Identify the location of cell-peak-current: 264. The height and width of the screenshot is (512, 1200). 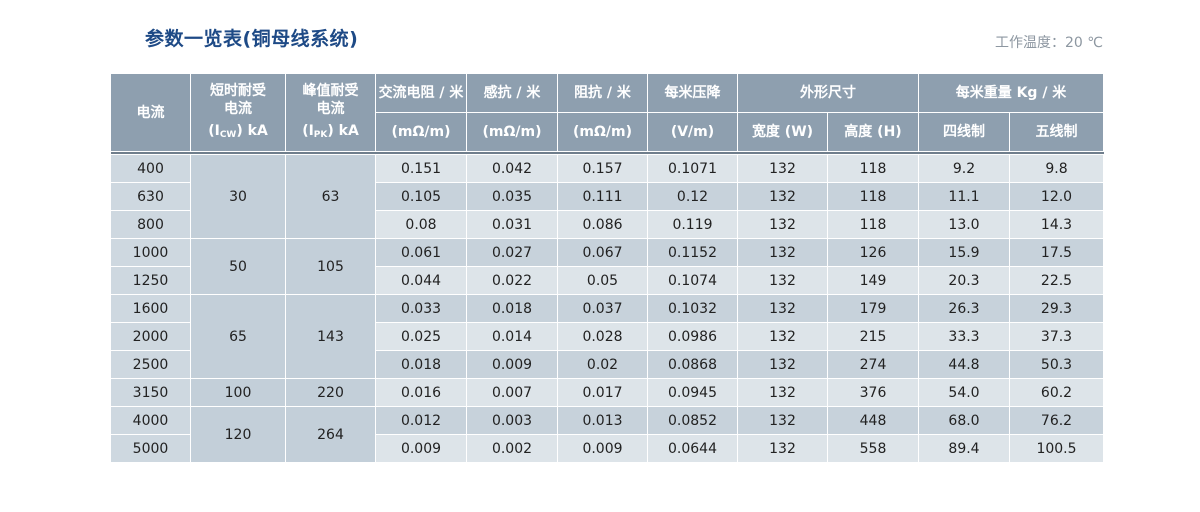
(330, 434).